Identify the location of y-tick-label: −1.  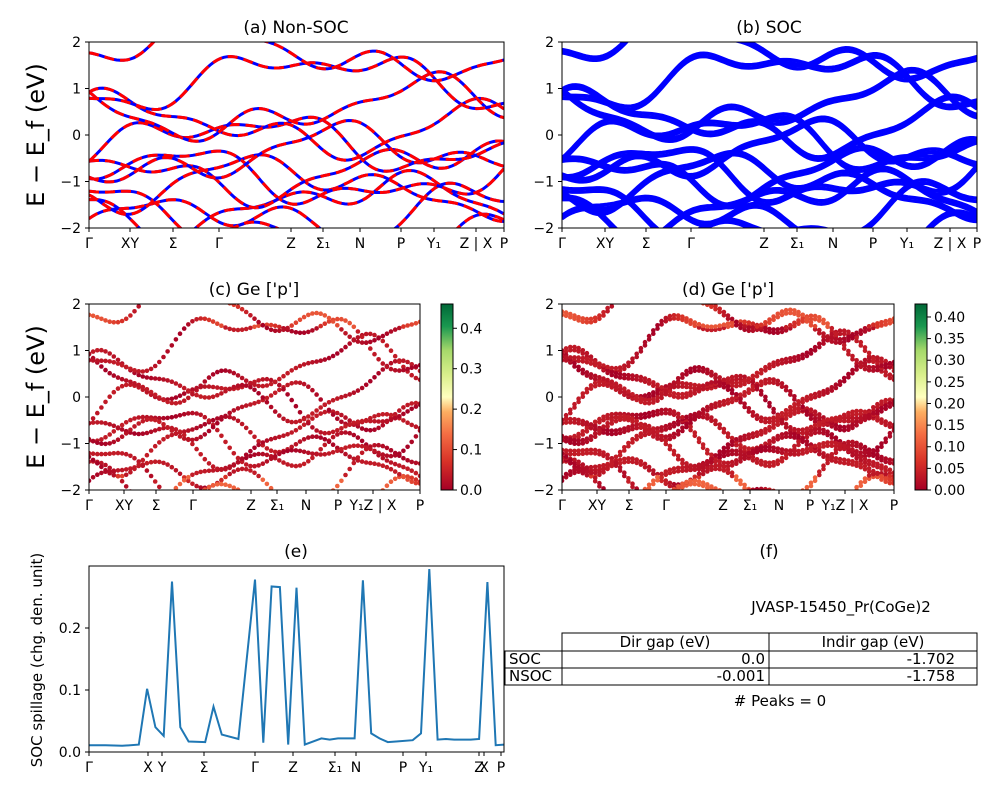
(543, 183).